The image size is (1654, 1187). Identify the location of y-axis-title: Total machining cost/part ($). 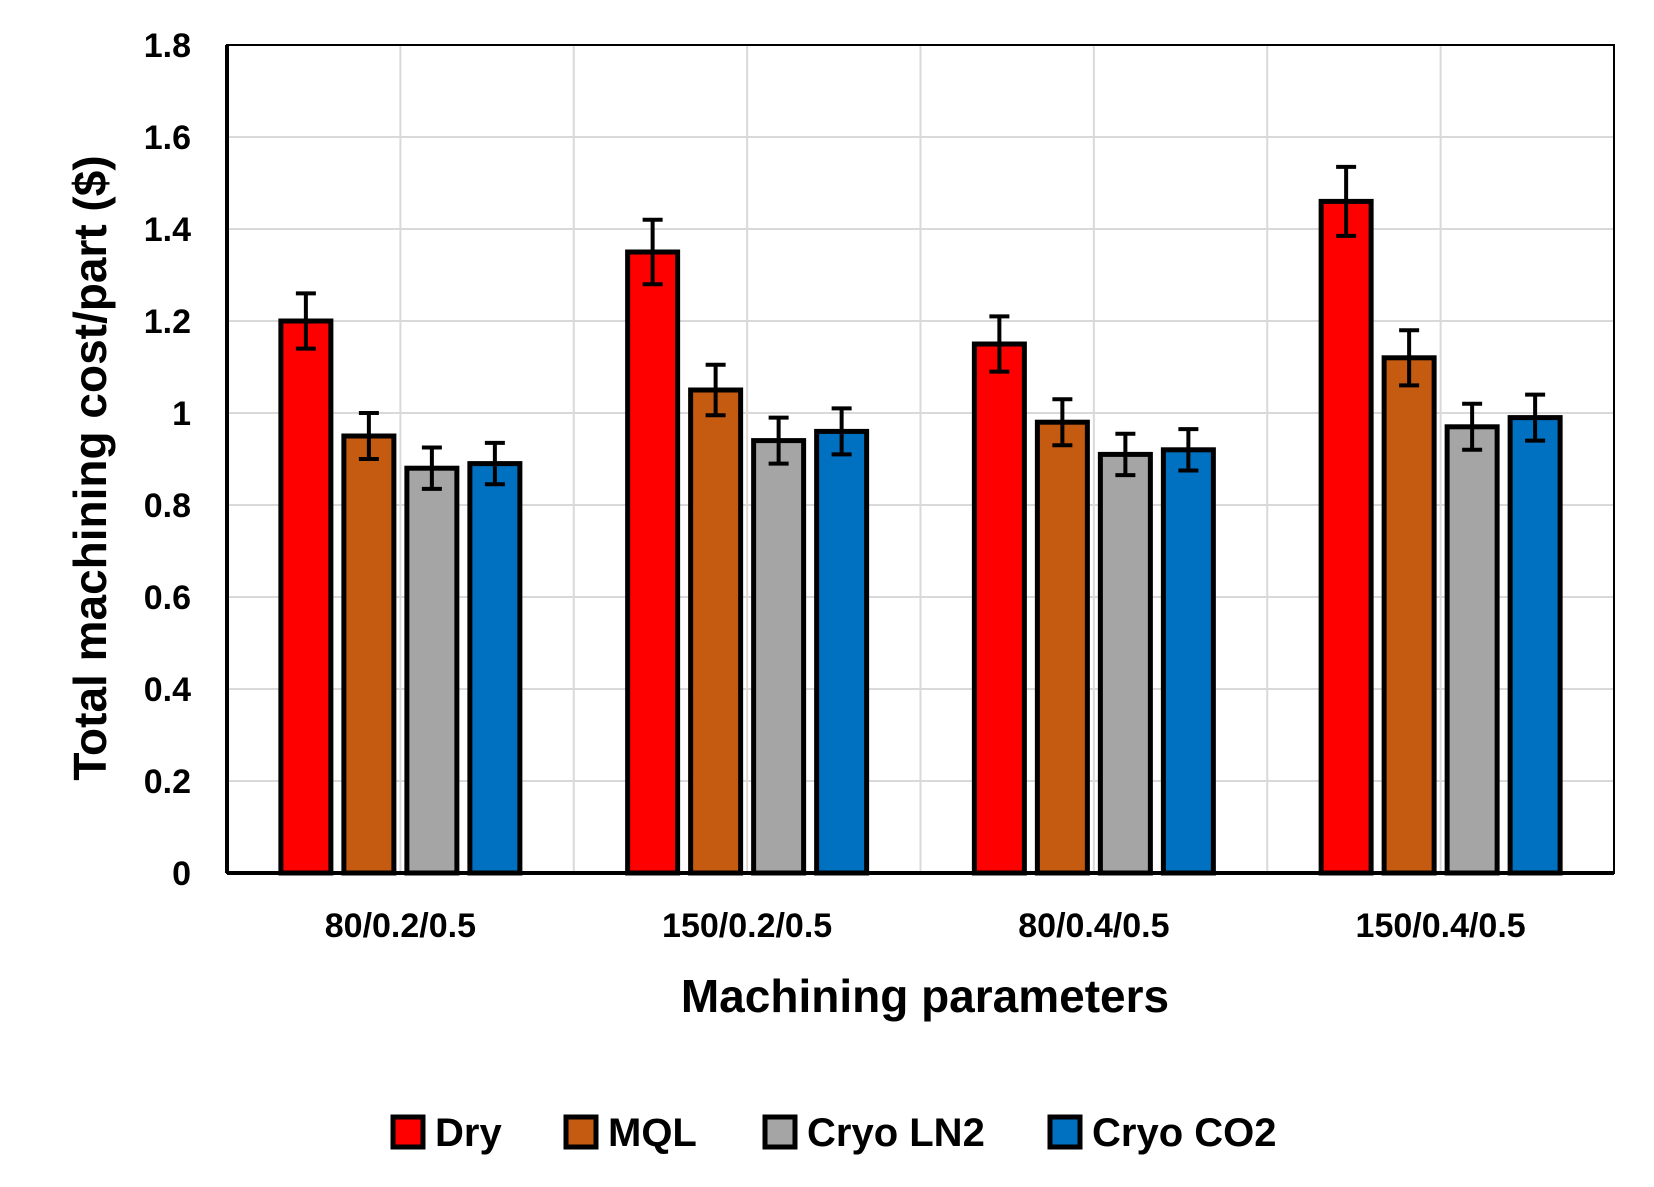
(90, 467).